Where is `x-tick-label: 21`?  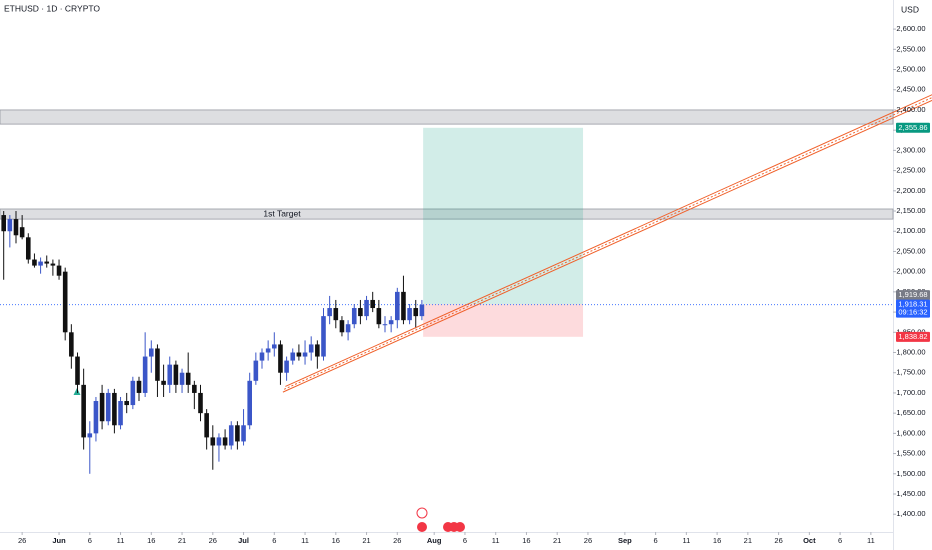
x-tick-label: 21 is located at coordinates (748, 540).